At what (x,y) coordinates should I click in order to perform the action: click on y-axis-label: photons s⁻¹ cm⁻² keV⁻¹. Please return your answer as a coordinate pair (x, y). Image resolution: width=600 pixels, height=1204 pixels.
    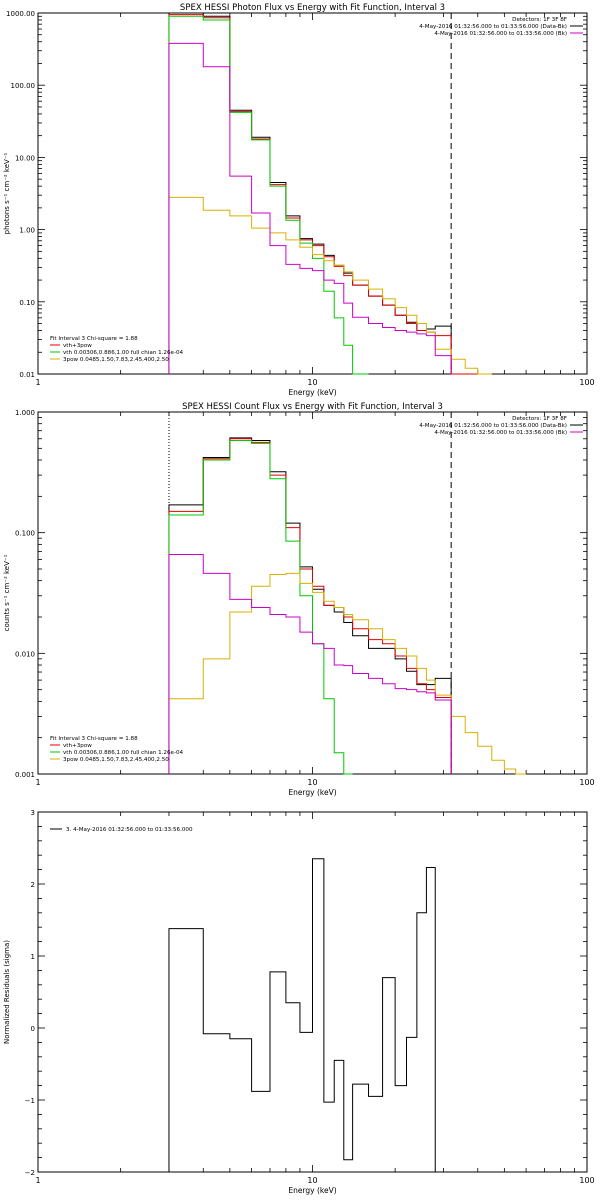
    Looking at the image, I should click on (7, 193).